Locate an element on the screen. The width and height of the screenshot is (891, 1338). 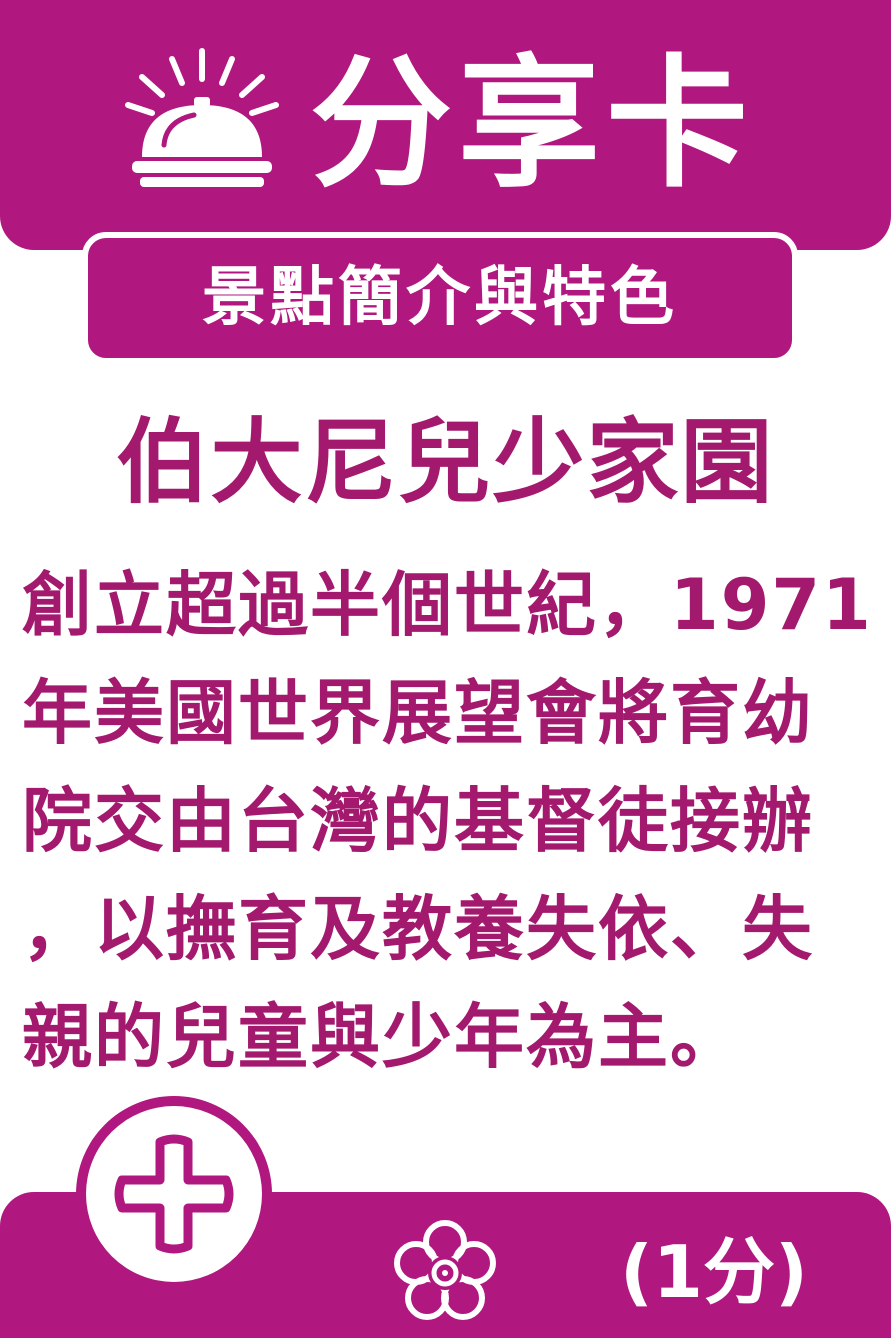
description-line: 院交由台灣的基督徒接辦 is located at coordinates (418, 821).